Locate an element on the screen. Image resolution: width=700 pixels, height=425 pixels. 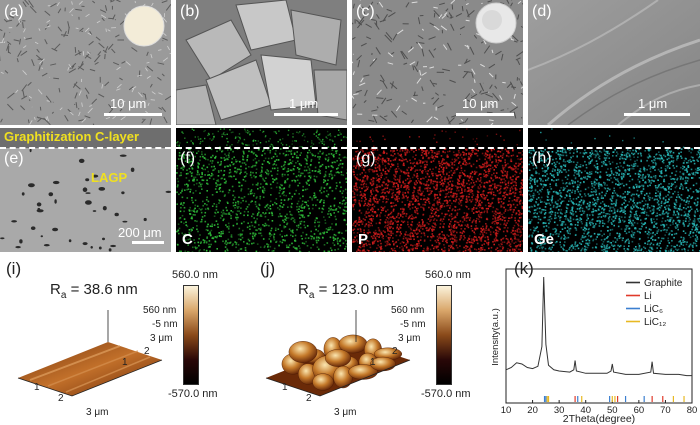
x-tick-label: 40 is located at coordinates (585, 410).